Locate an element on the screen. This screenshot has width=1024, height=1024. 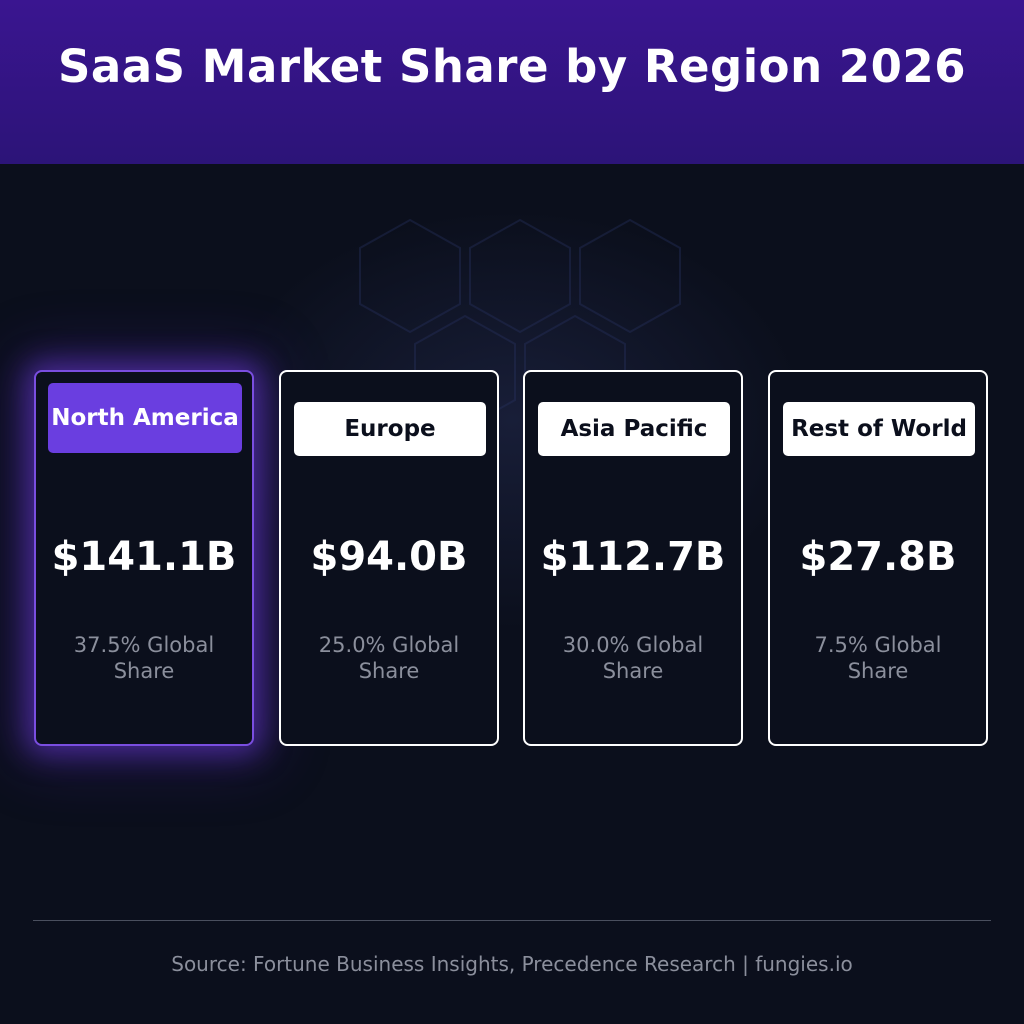
region-share: 7.5% Global Share is located at coordinates (878, 658).